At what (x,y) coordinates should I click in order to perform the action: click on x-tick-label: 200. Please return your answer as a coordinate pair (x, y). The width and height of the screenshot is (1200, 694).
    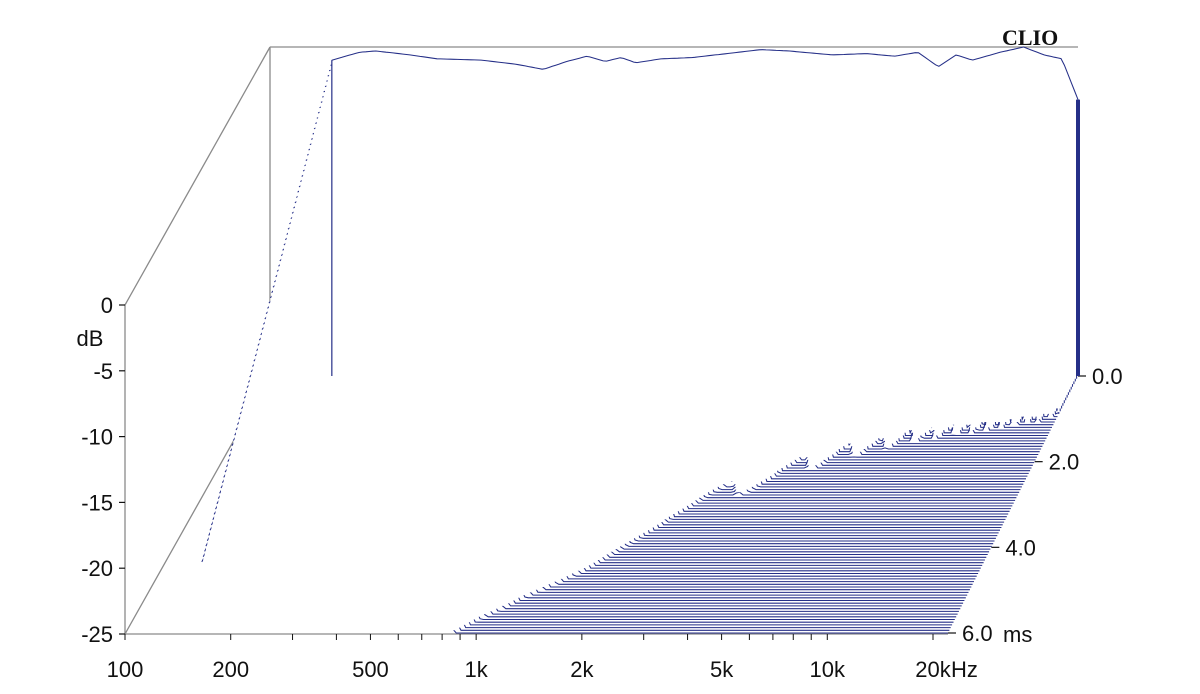
    Looking at the image, I should click on (230, 669).